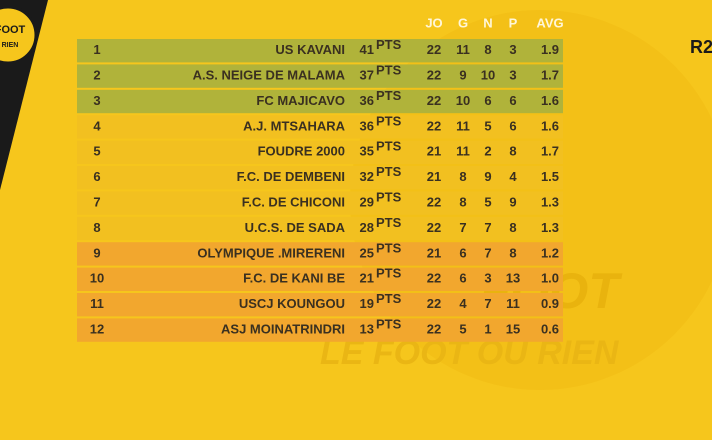 This screenshot has height=440, width=712. I want to click on rank: 3, so click(96, 100).